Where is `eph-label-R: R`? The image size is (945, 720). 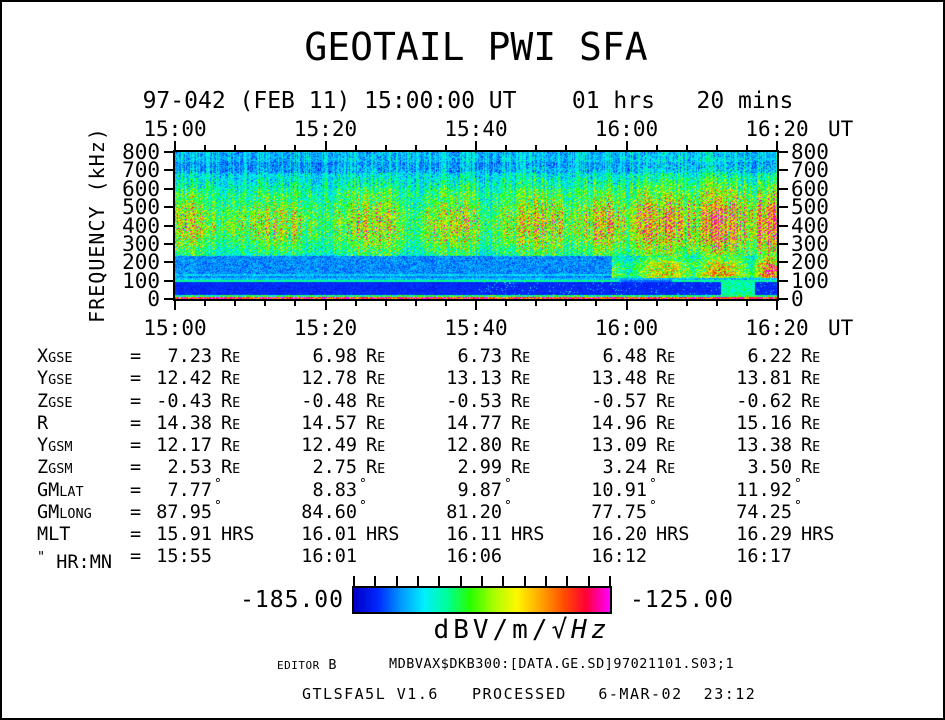 eph-label-R: R is located at coordinates (42, 424).